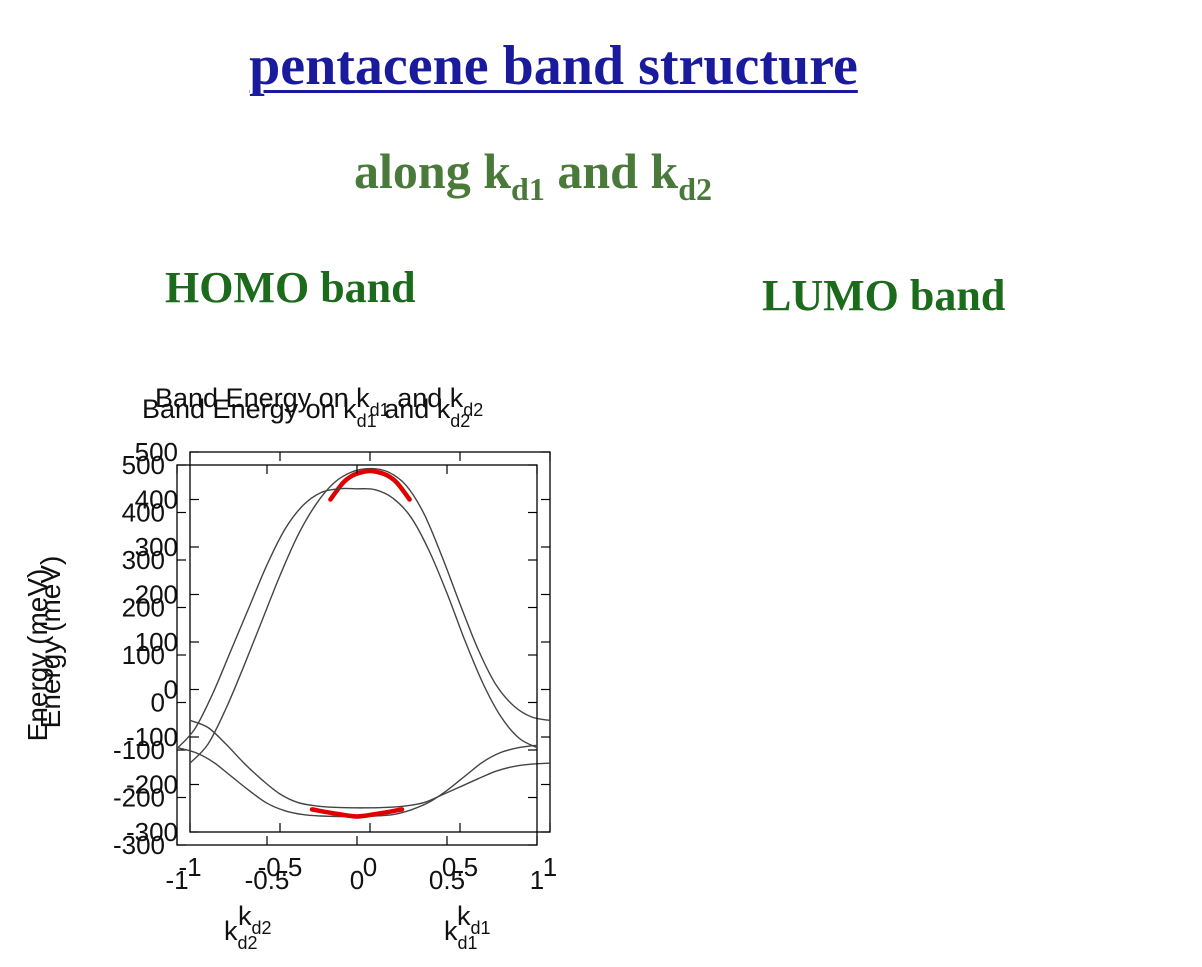 The image size is (1202, 967). Describe the element at coordinates (528, 189) in the screenshot. I see `subtitle-sub1: d1` at that location.